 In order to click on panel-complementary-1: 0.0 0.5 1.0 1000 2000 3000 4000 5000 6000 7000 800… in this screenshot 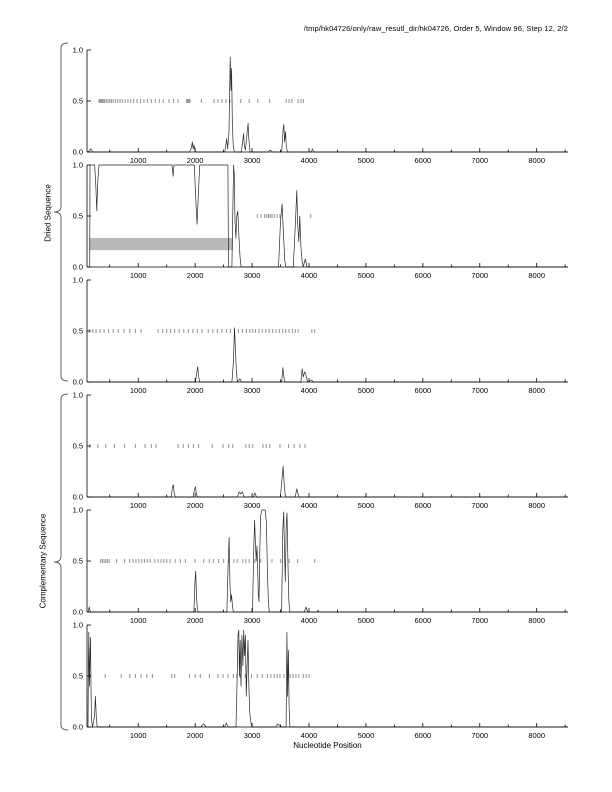, I will do `click(320, 450)`.